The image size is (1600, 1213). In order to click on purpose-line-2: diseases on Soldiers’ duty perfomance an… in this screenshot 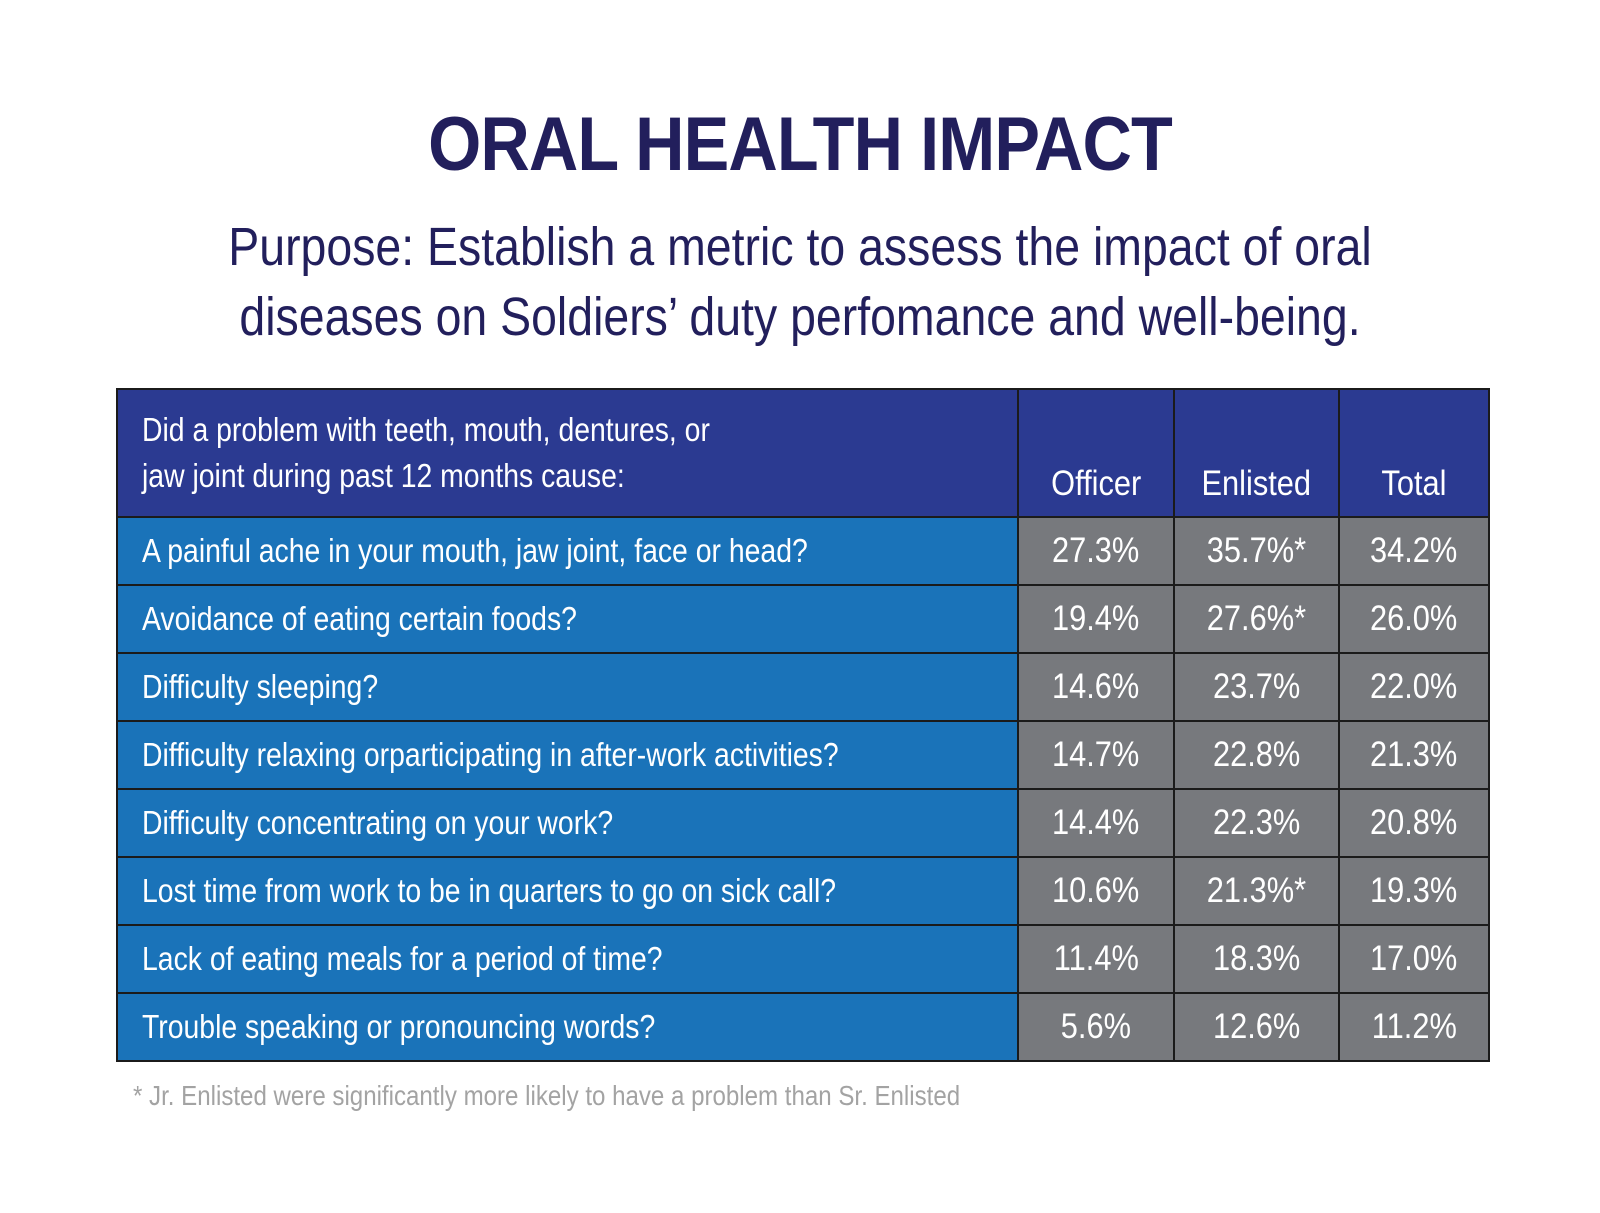, I will do `click(800, 317)`.